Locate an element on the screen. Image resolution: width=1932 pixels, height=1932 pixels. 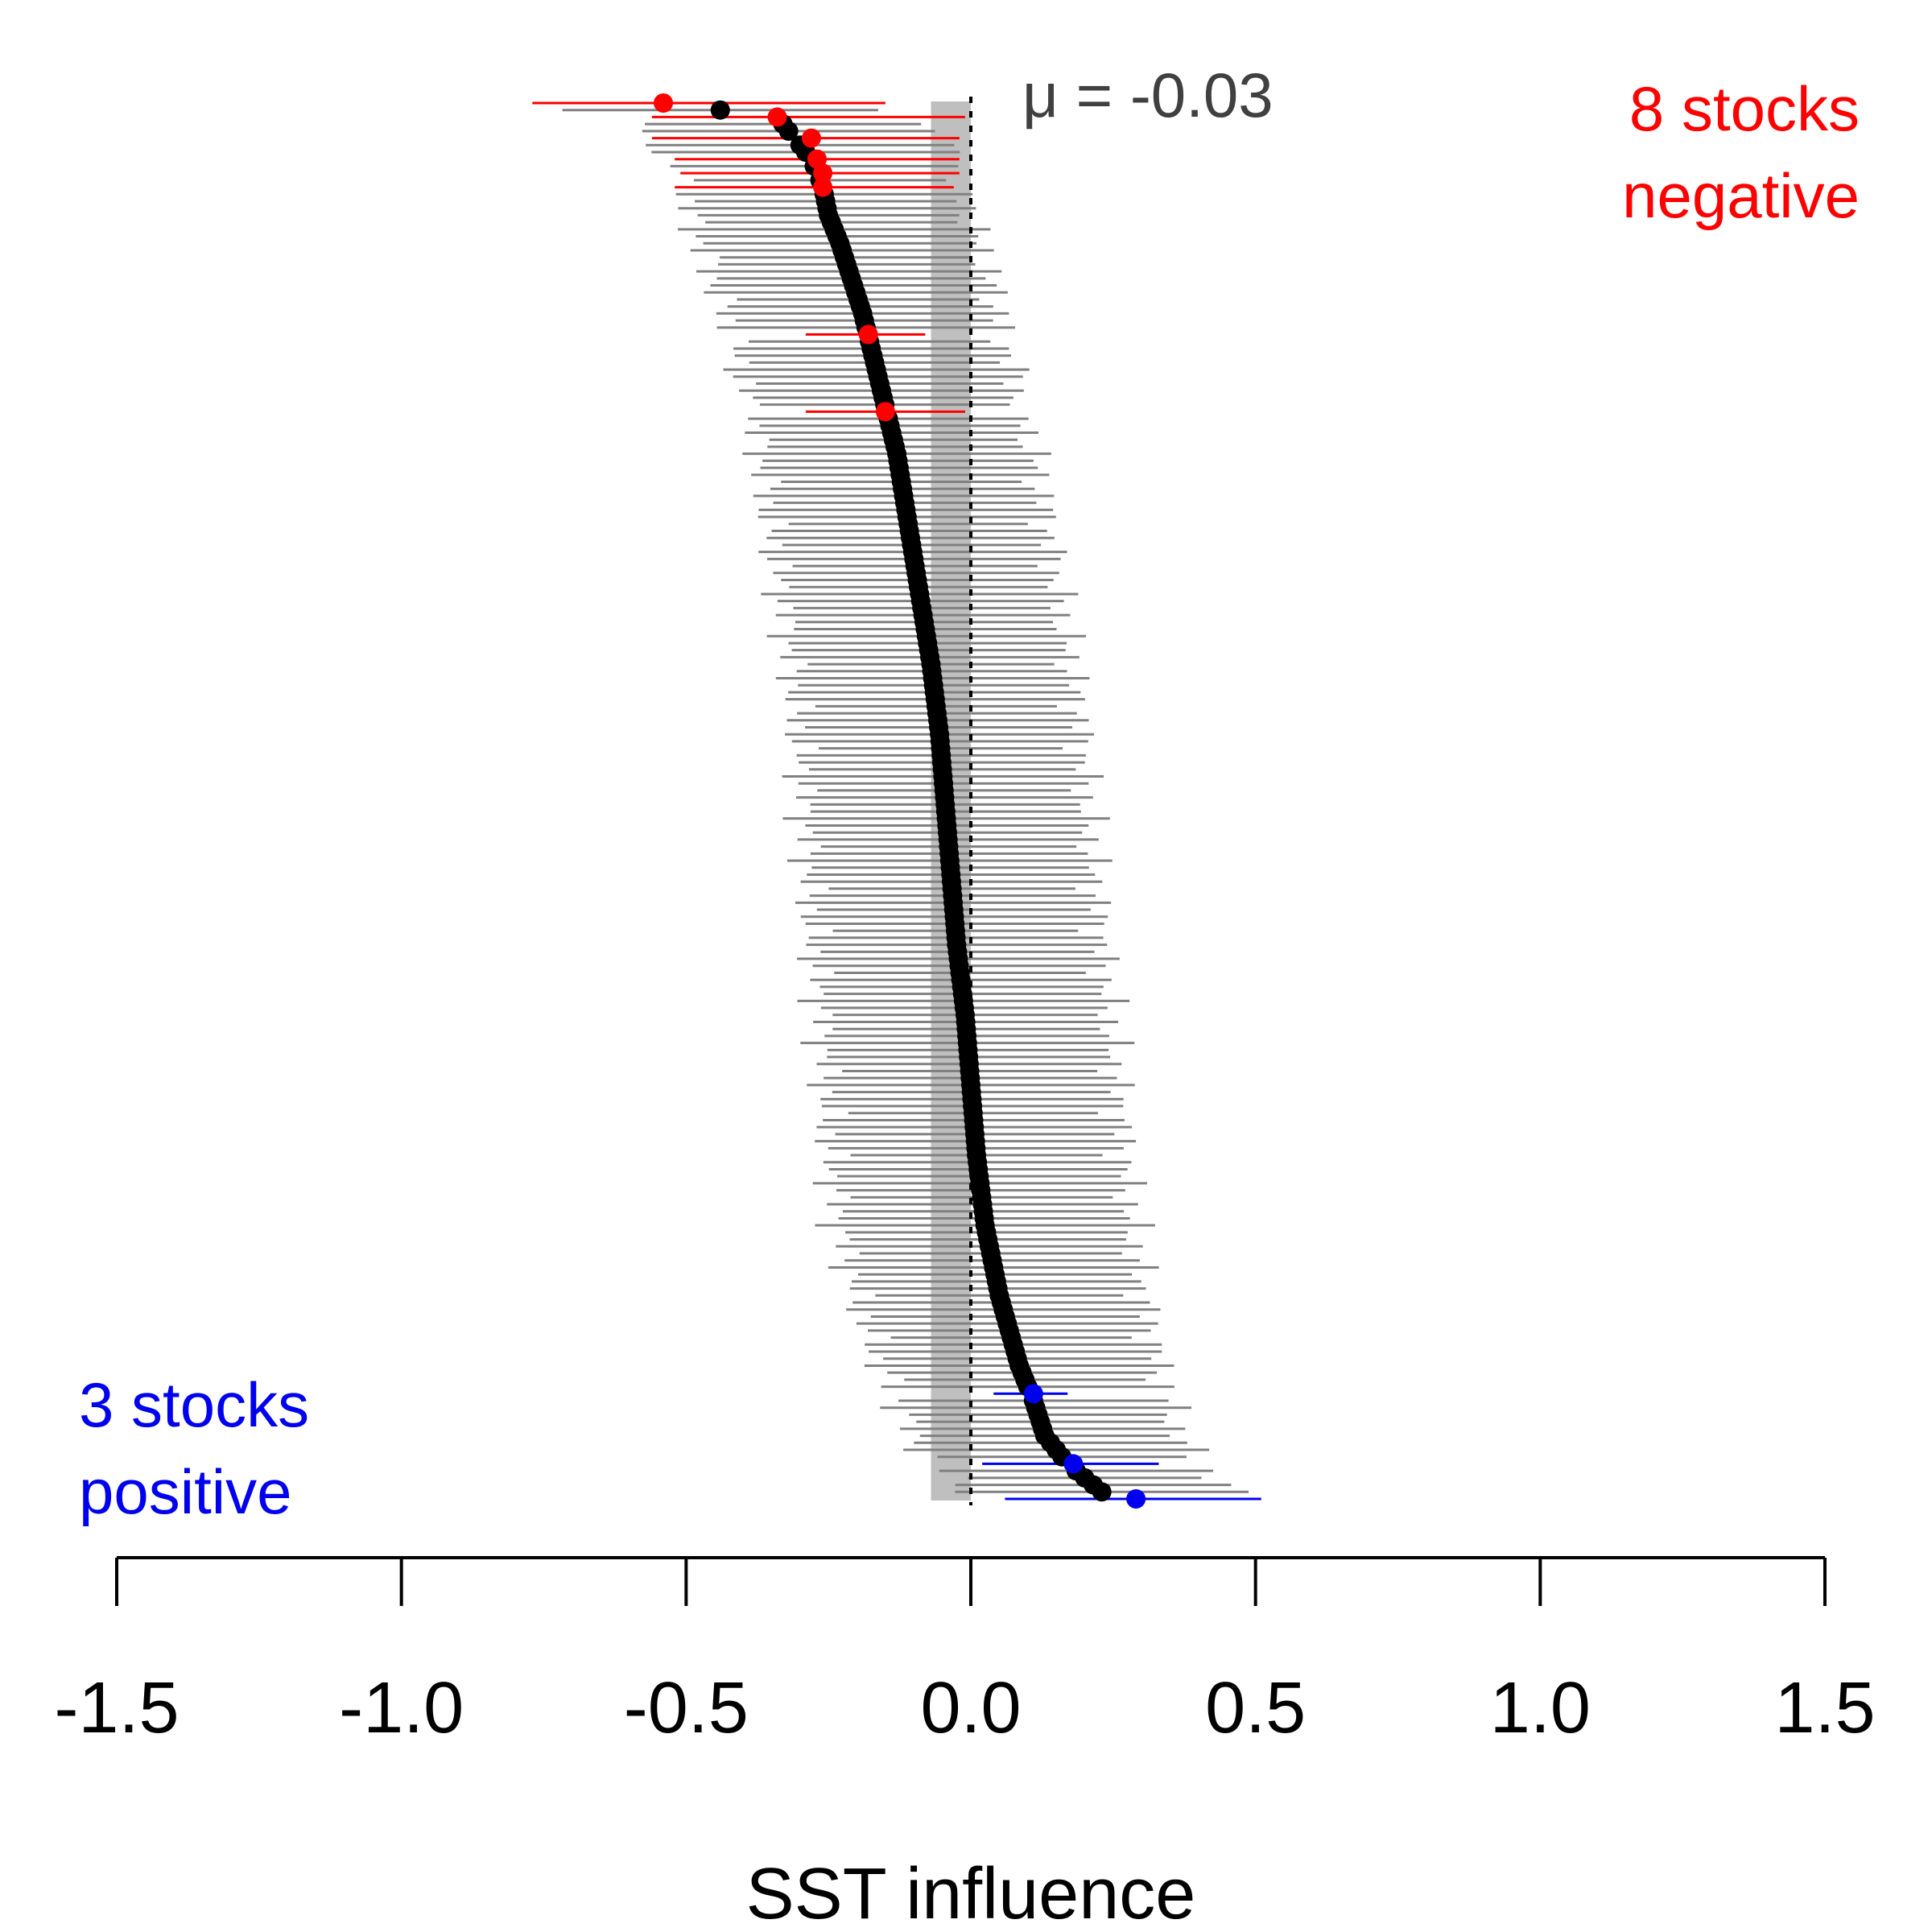
negative-count-label: 8 stocks is located at coordinates (1744, 108).